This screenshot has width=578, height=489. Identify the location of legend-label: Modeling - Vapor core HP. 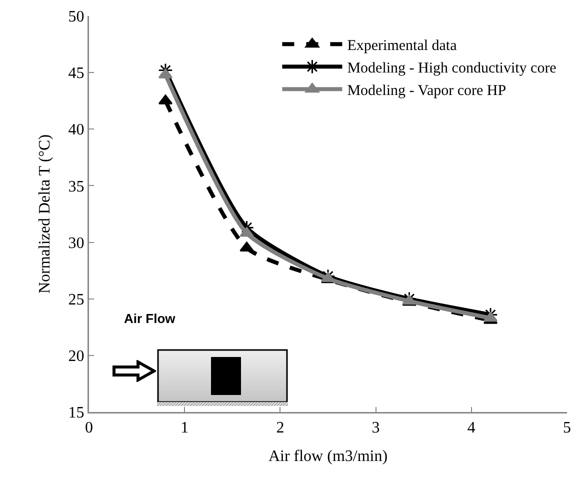
(426, 90).